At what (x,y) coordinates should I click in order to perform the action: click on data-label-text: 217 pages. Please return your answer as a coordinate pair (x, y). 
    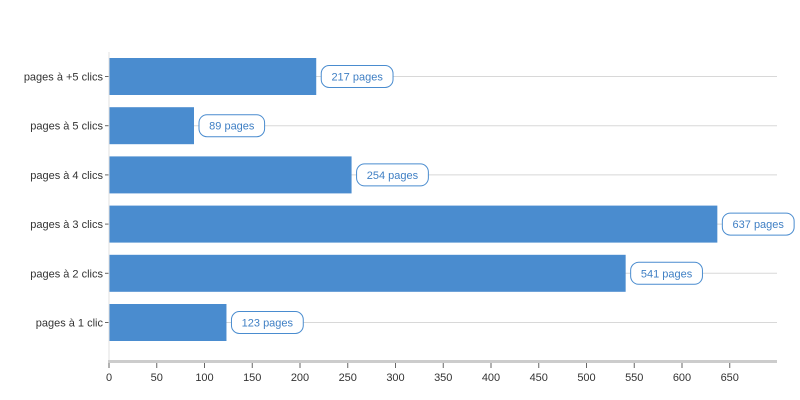
    Looking at the image, I should click on (357, 78).